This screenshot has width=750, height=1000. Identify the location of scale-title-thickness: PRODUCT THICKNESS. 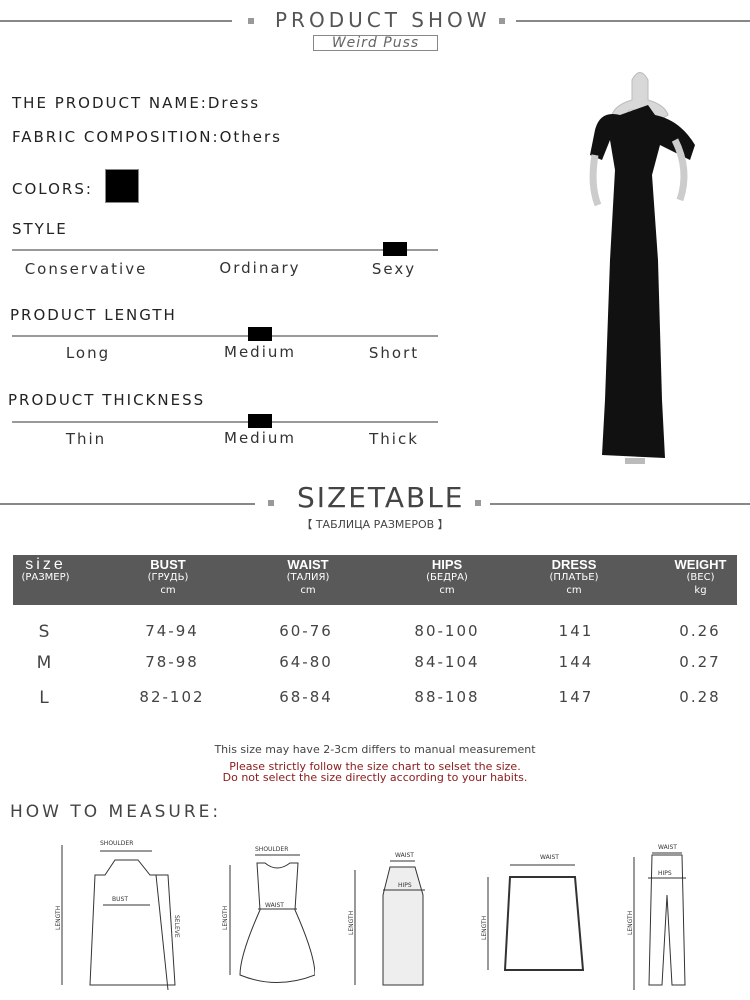
(107, 400).